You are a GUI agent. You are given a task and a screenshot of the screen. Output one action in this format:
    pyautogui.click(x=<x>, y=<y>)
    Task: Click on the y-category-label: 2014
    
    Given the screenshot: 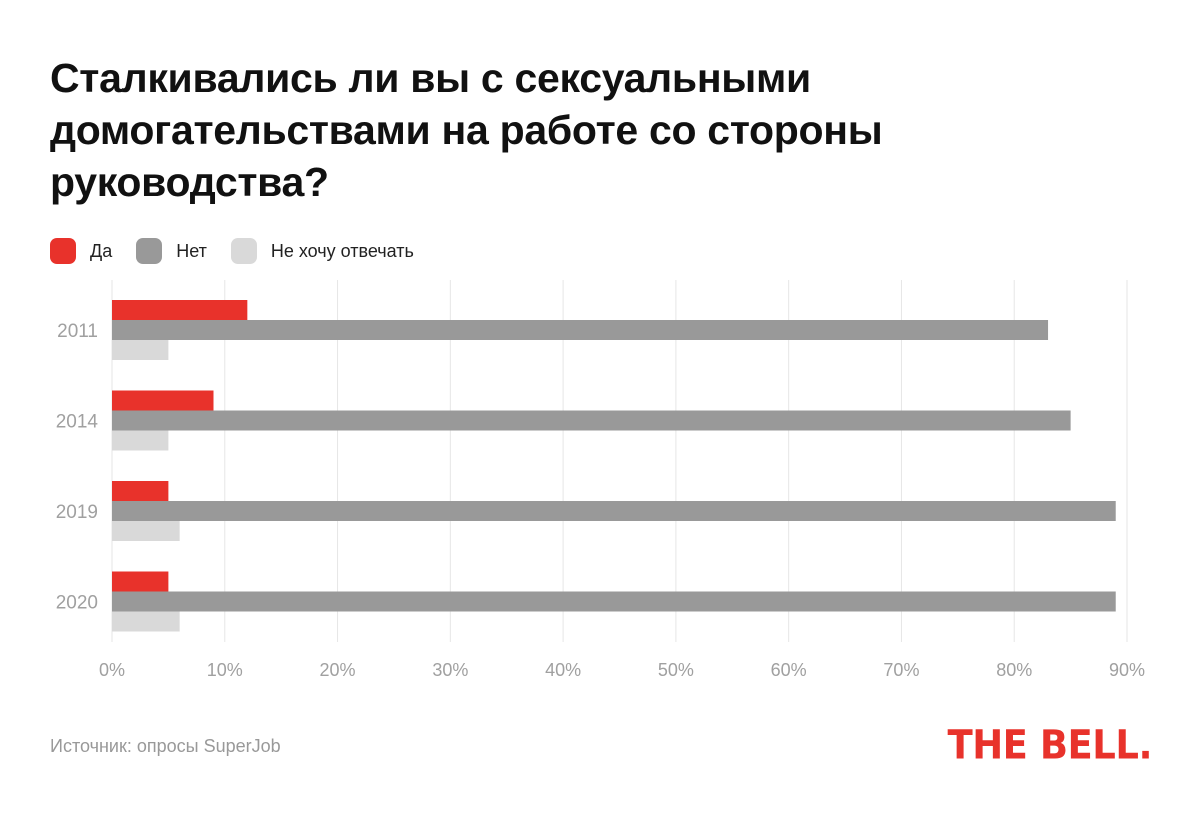 What is the action you would take?
    pyautogui.click(x=77, y=422)
    